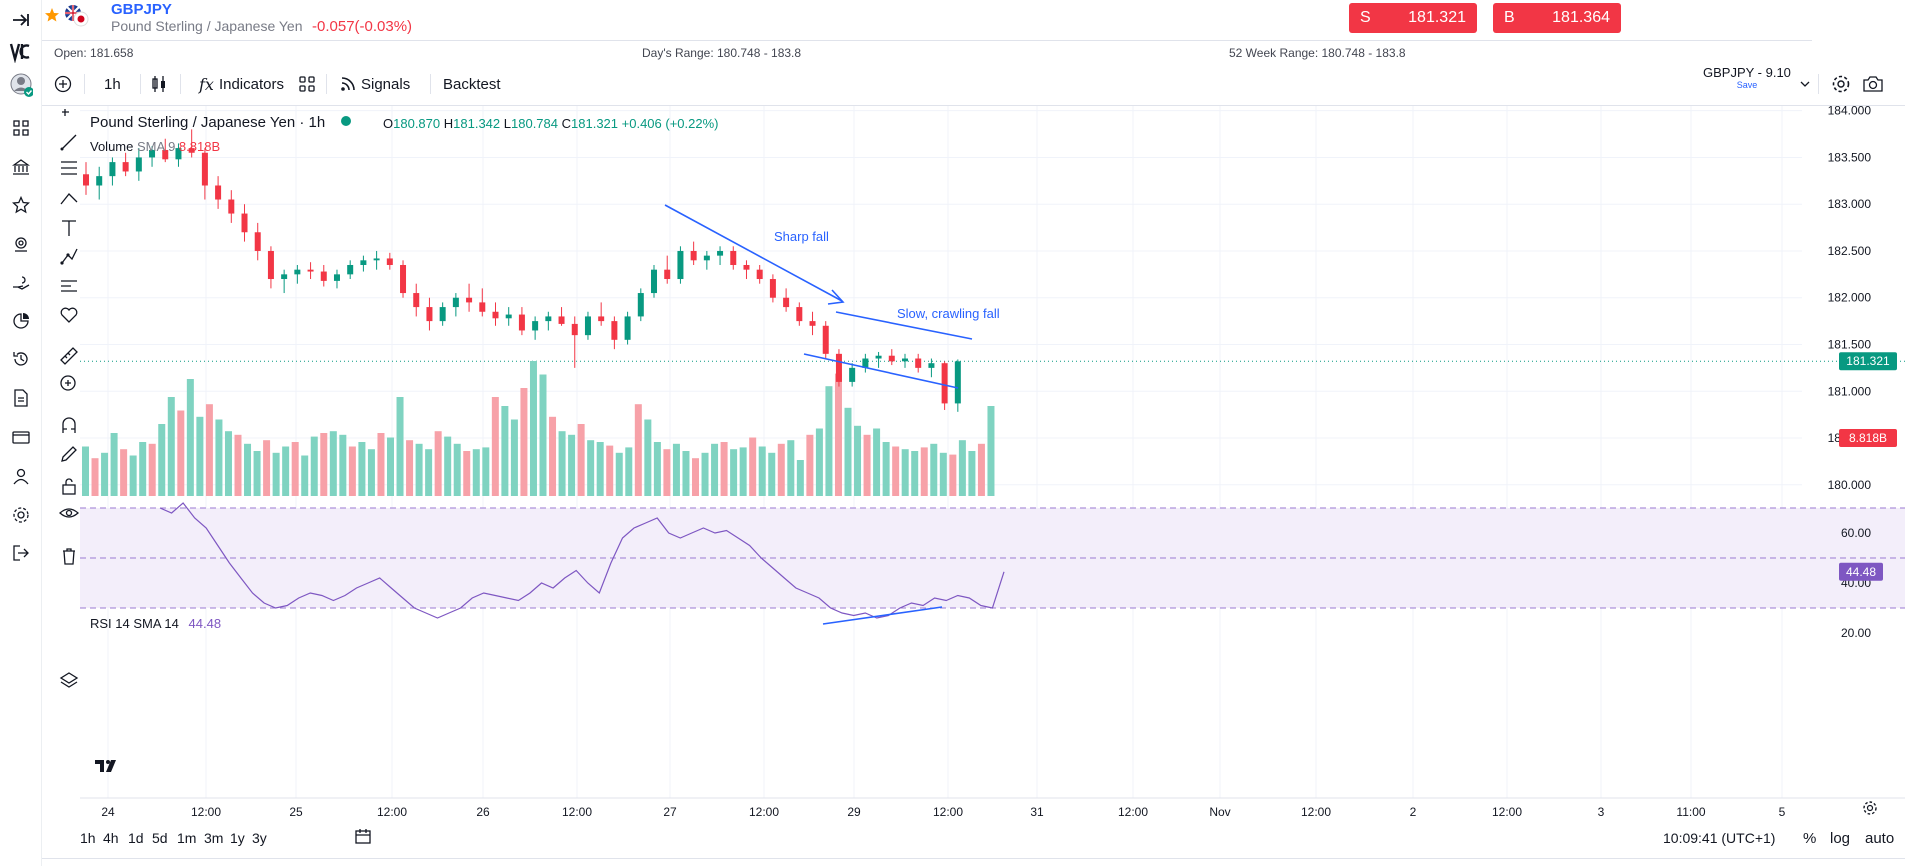 This screenshot has height=866, width=1905. Describe the element at coordinates (69, 256) in the screenshot. I see `pattern-icon` at that location.